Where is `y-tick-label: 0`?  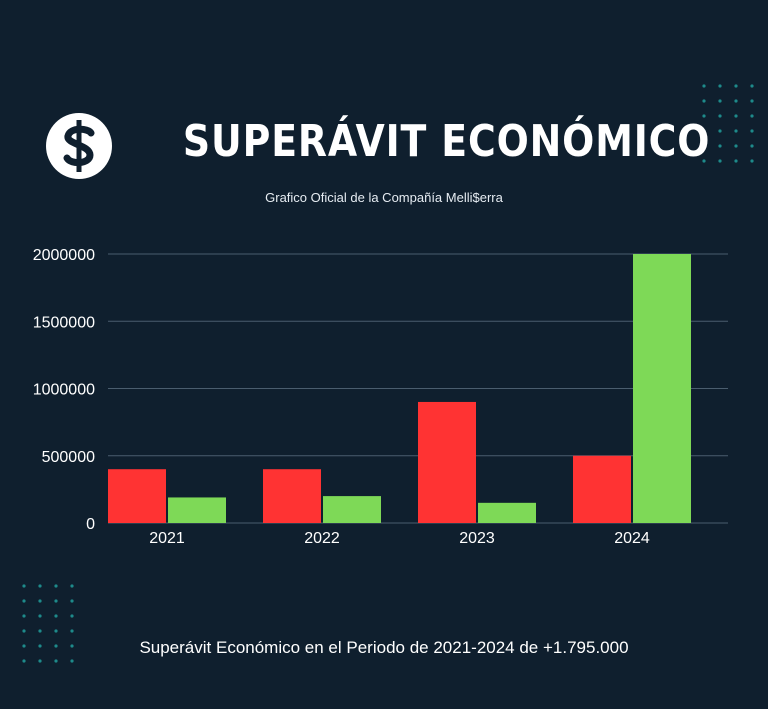 y-tick-label: 0 is located at coordinates (90, 524).